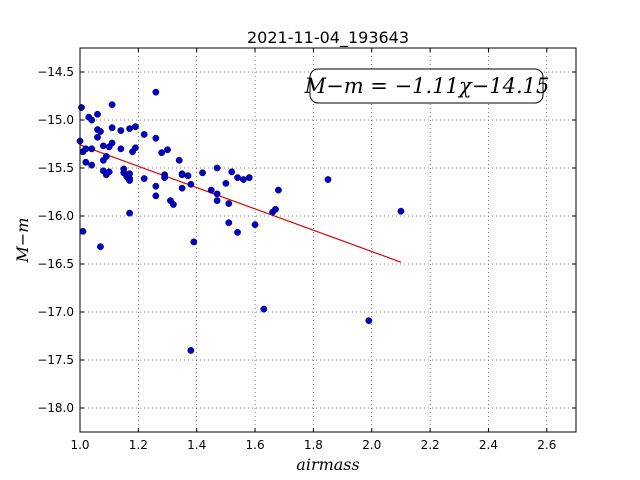 This screenshot has height=480, width=640. Describe the element at coordinates (328, 38) in the screenshot. I see `chart-title: 2021-11-04_193643` at that location.